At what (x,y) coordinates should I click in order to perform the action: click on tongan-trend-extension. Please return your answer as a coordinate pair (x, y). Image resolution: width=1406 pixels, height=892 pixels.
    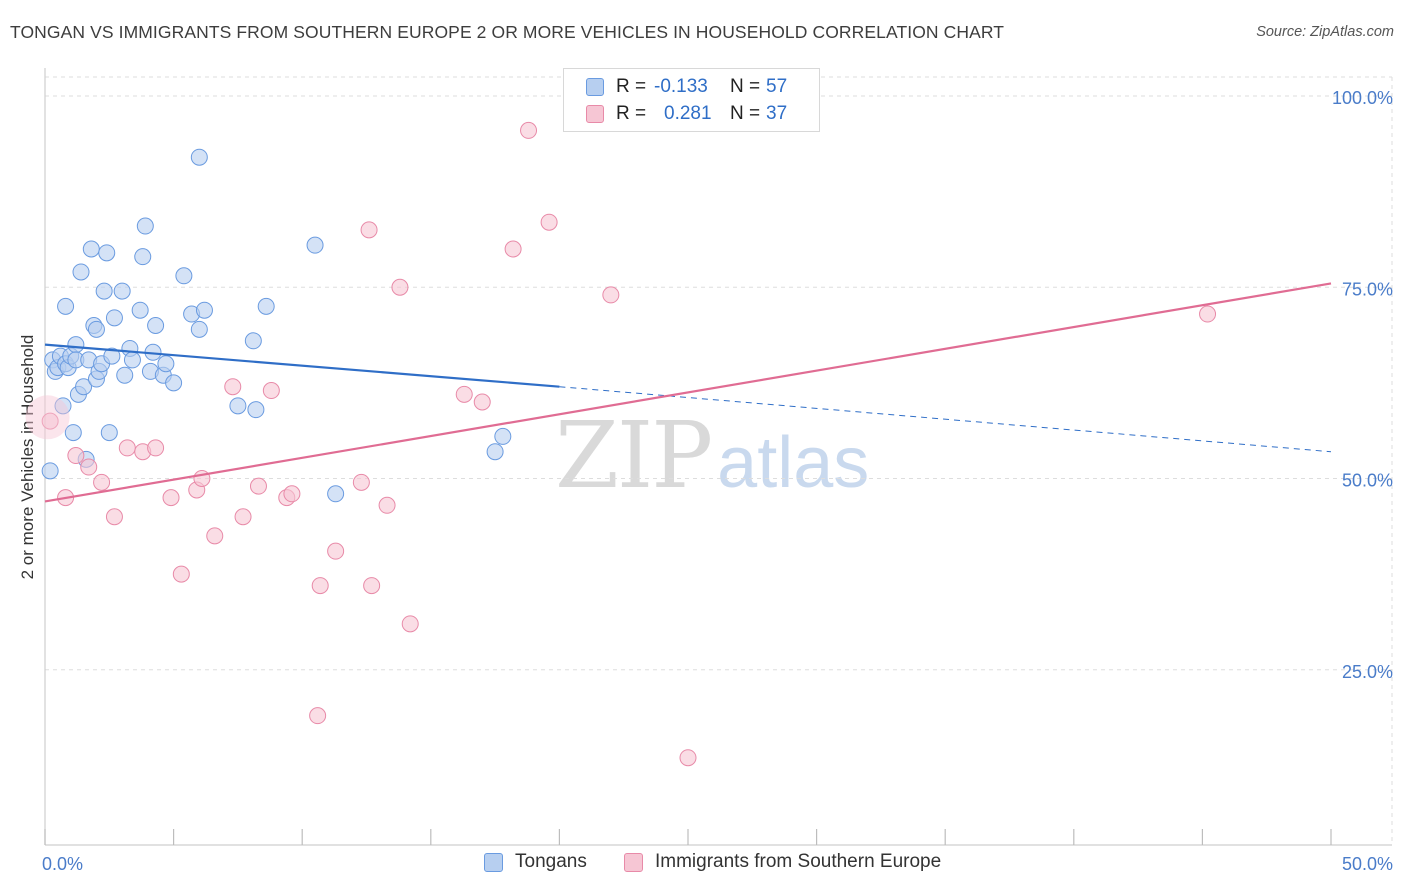
    Looking at the image, I should click on (945, 419).